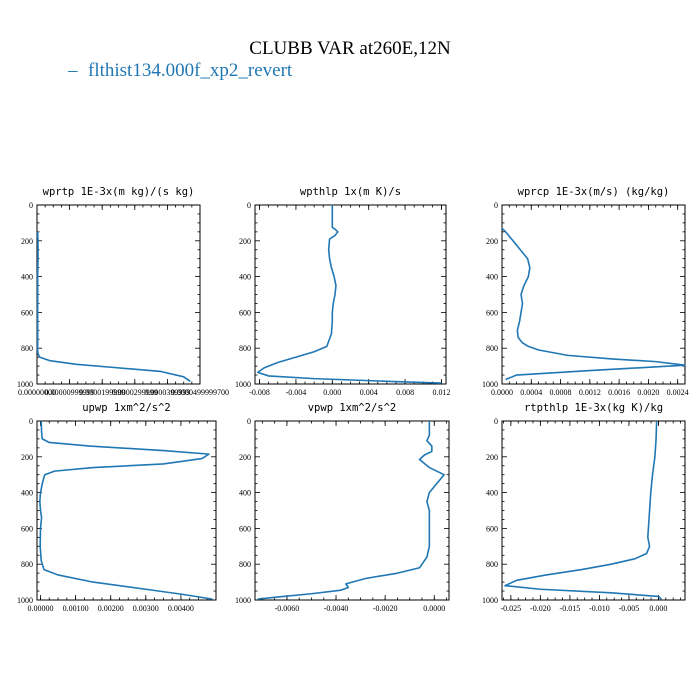 The height and width of the screenshot is (700, 700). What do you see at coordinates (629, 608) in the screenshot?
I see `x-tick-label: -0.005` at bounding box center [629, 608].